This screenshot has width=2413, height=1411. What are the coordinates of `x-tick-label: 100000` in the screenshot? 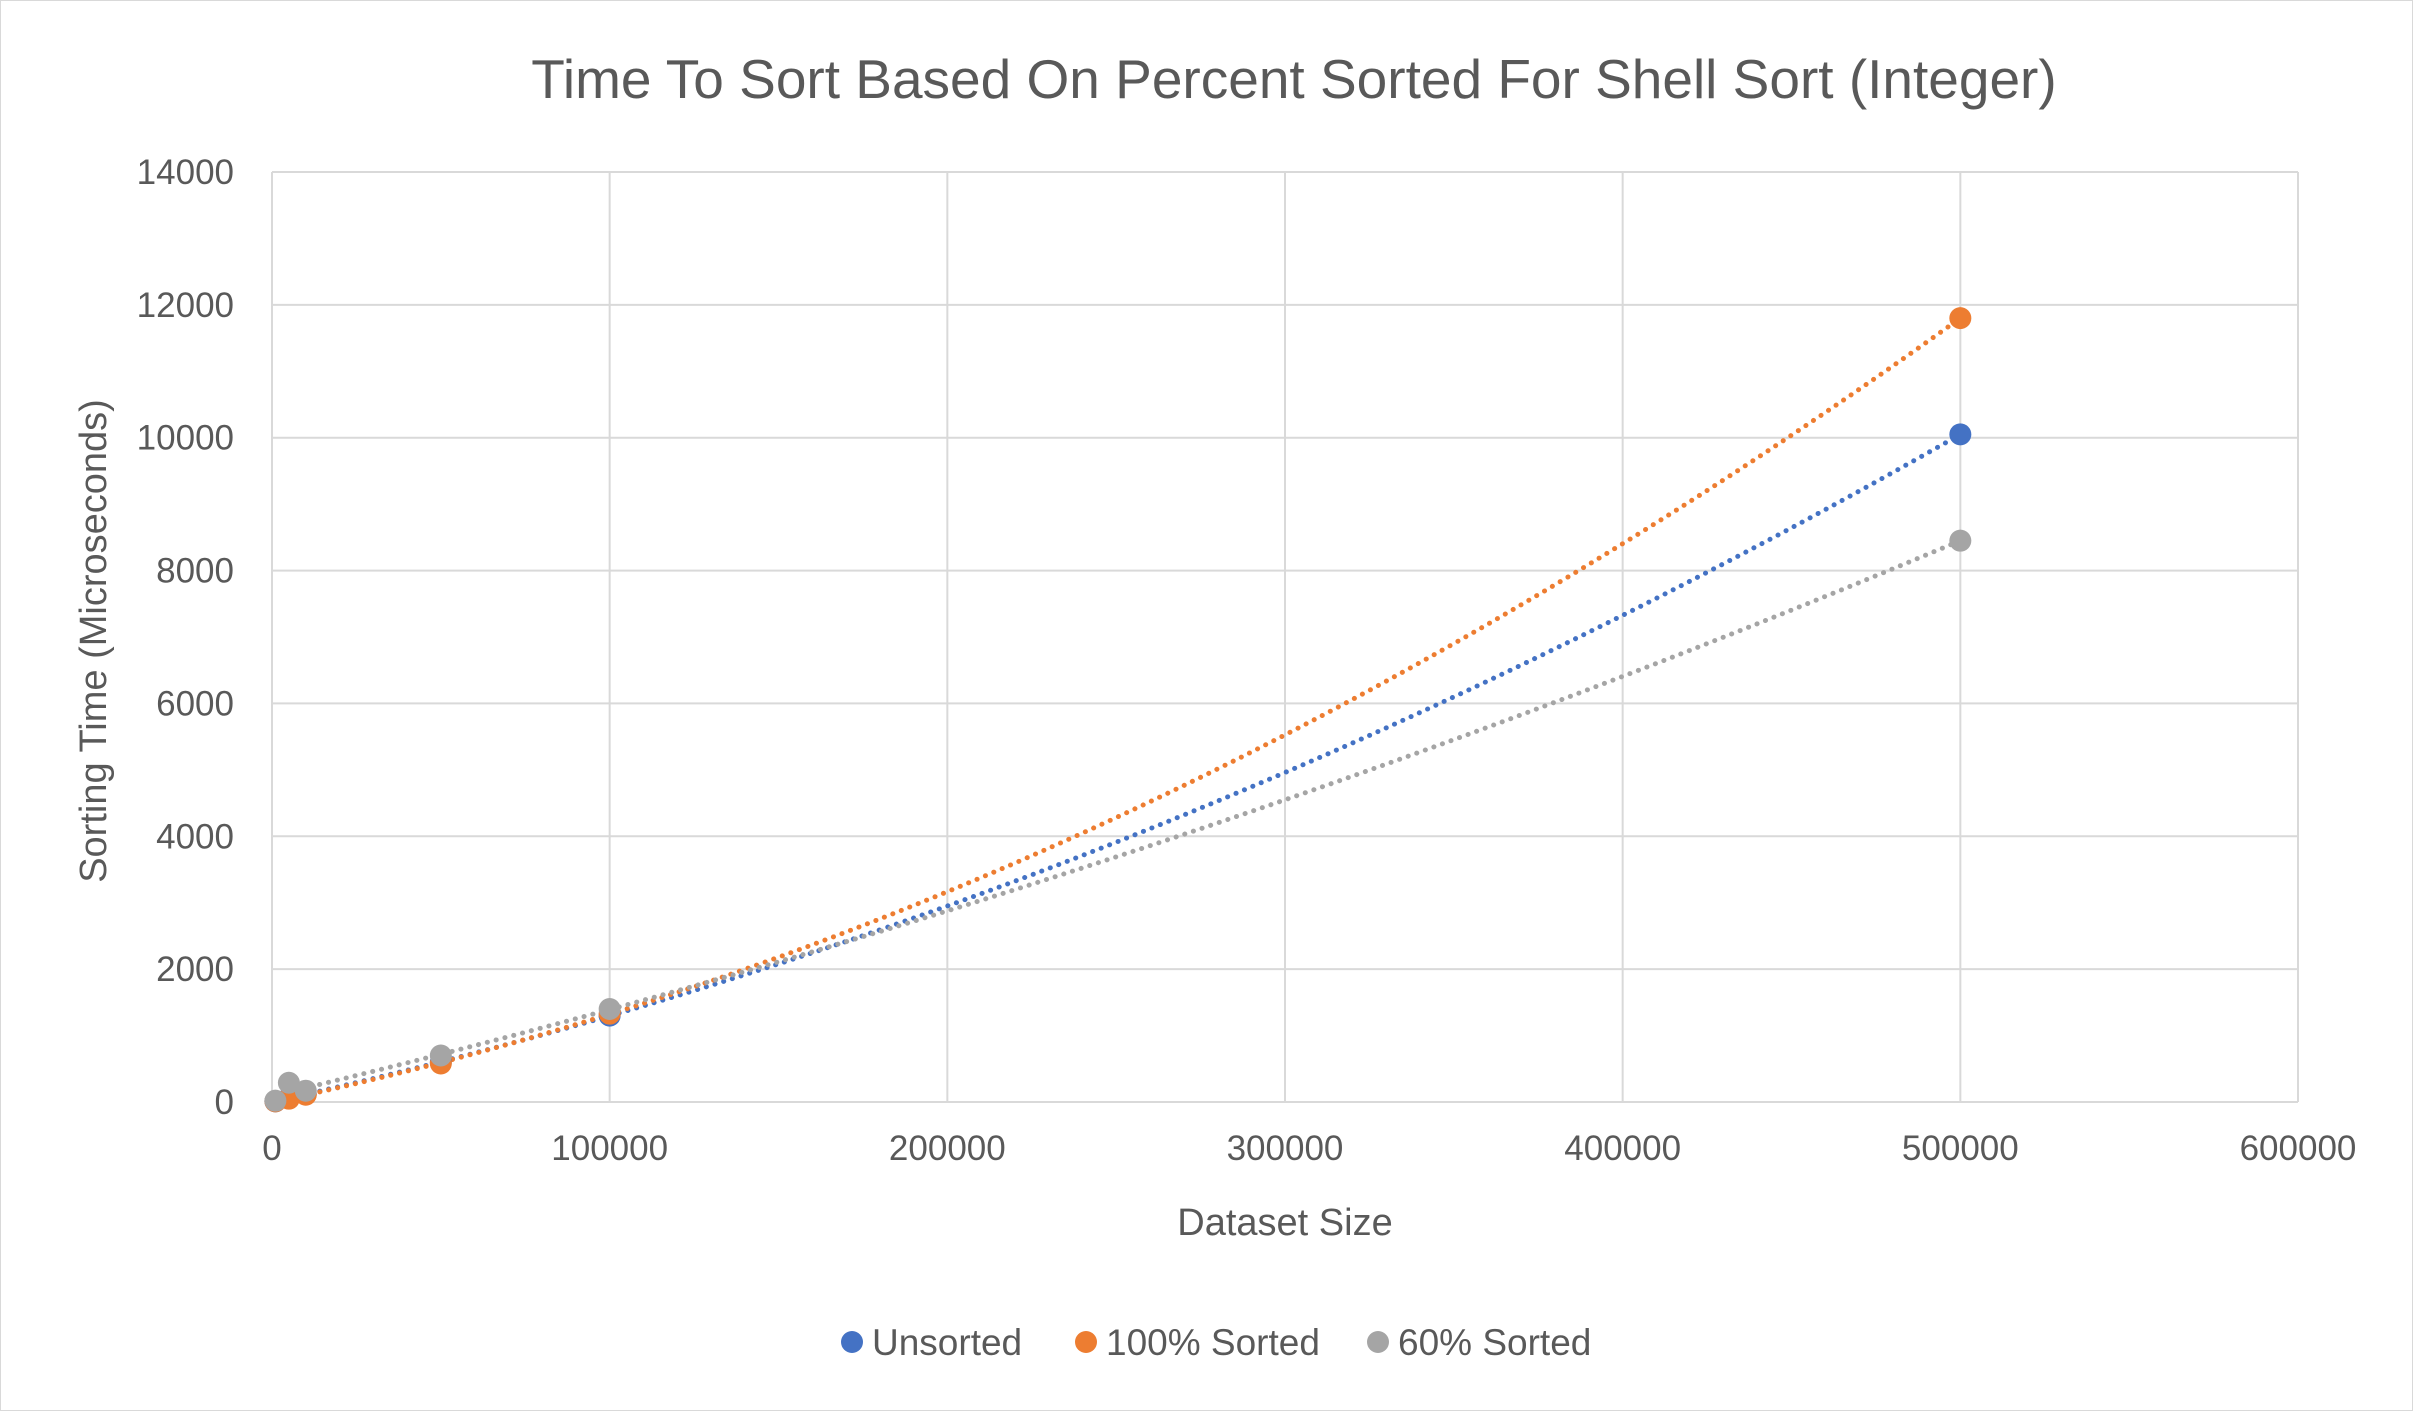 It's located at (609, 1148).